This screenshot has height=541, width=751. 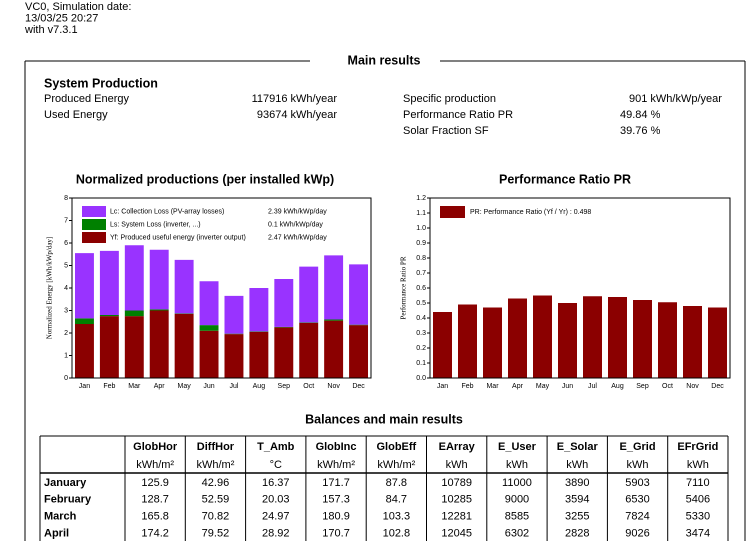 What do you see at coordinates (66, 243) in the screenshot?
I see `y-tick-label: 6` at bounding box center [66, 243].